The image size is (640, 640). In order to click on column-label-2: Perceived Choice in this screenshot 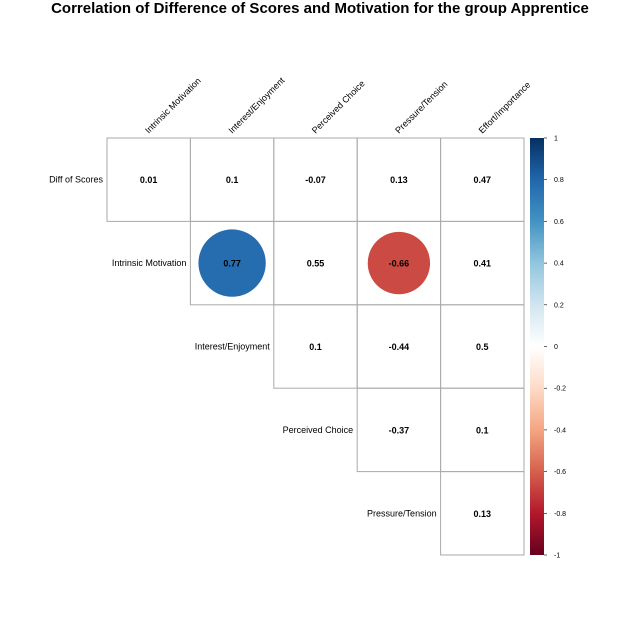, I will do `click(338, 106)`.